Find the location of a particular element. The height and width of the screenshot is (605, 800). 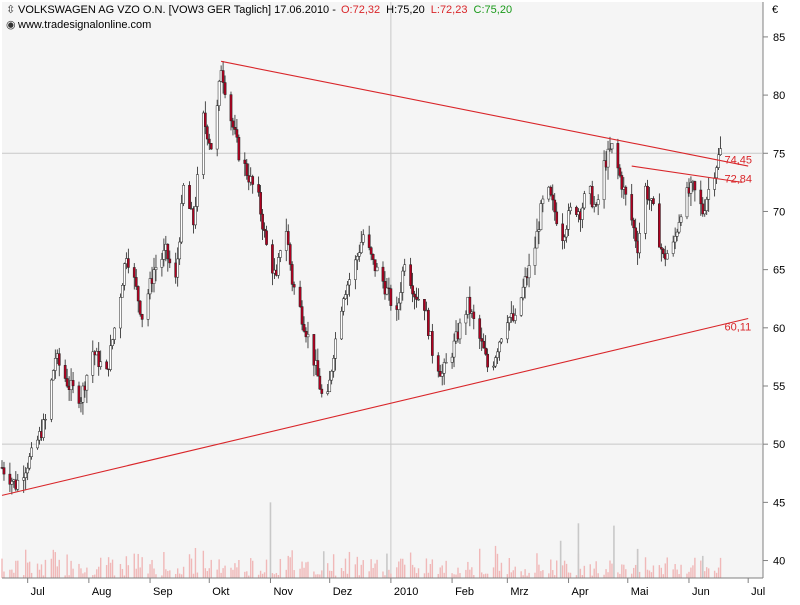

y-tick-label: 65 is located at coordinates (779, 271).